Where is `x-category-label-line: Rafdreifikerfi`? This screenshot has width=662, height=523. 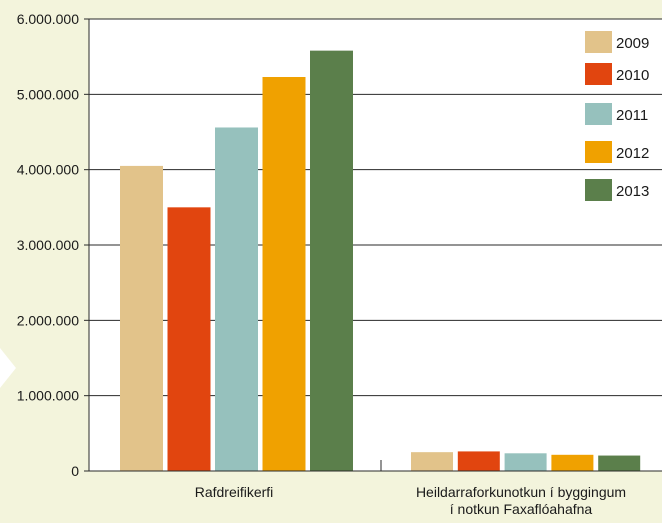
x-category-label-line: Rafdreifikerfi is located at coordinates (234, 492).